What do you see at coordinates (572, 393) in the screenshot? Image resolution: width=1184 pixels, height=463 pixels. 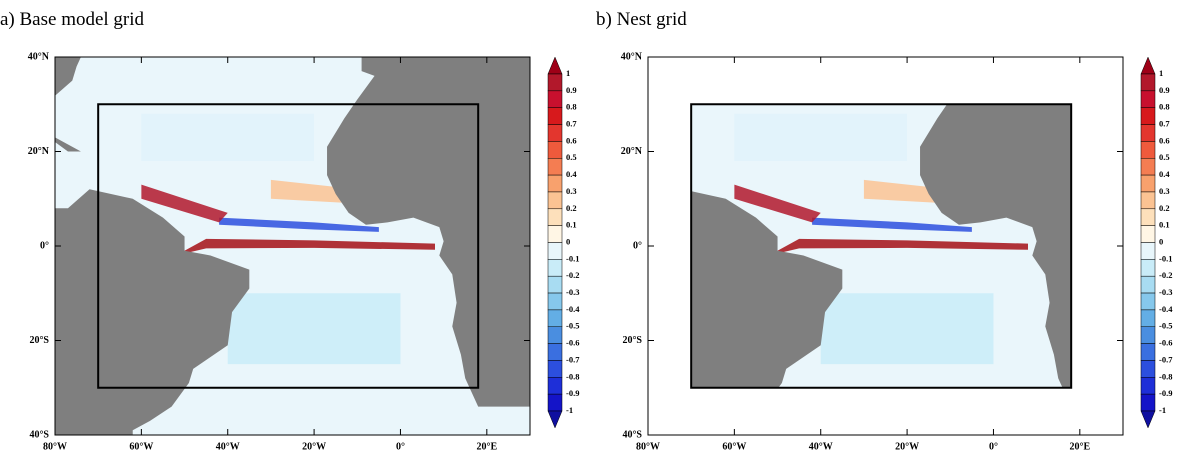 I see `colorbar-label: -0.9` at bounding box center [572, 393].